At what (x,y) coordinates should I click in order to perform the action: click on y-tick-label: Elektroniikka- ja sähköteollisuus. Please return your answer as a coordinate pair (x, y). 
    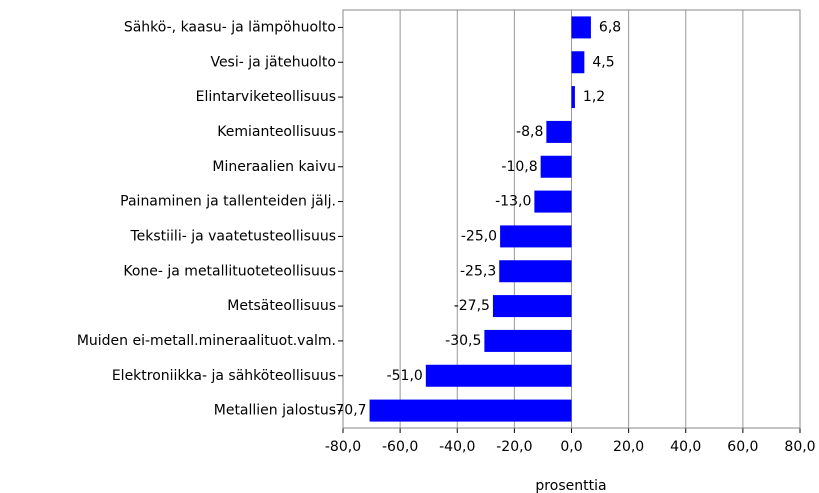
    Looking at the image, I should click on (224, 376).